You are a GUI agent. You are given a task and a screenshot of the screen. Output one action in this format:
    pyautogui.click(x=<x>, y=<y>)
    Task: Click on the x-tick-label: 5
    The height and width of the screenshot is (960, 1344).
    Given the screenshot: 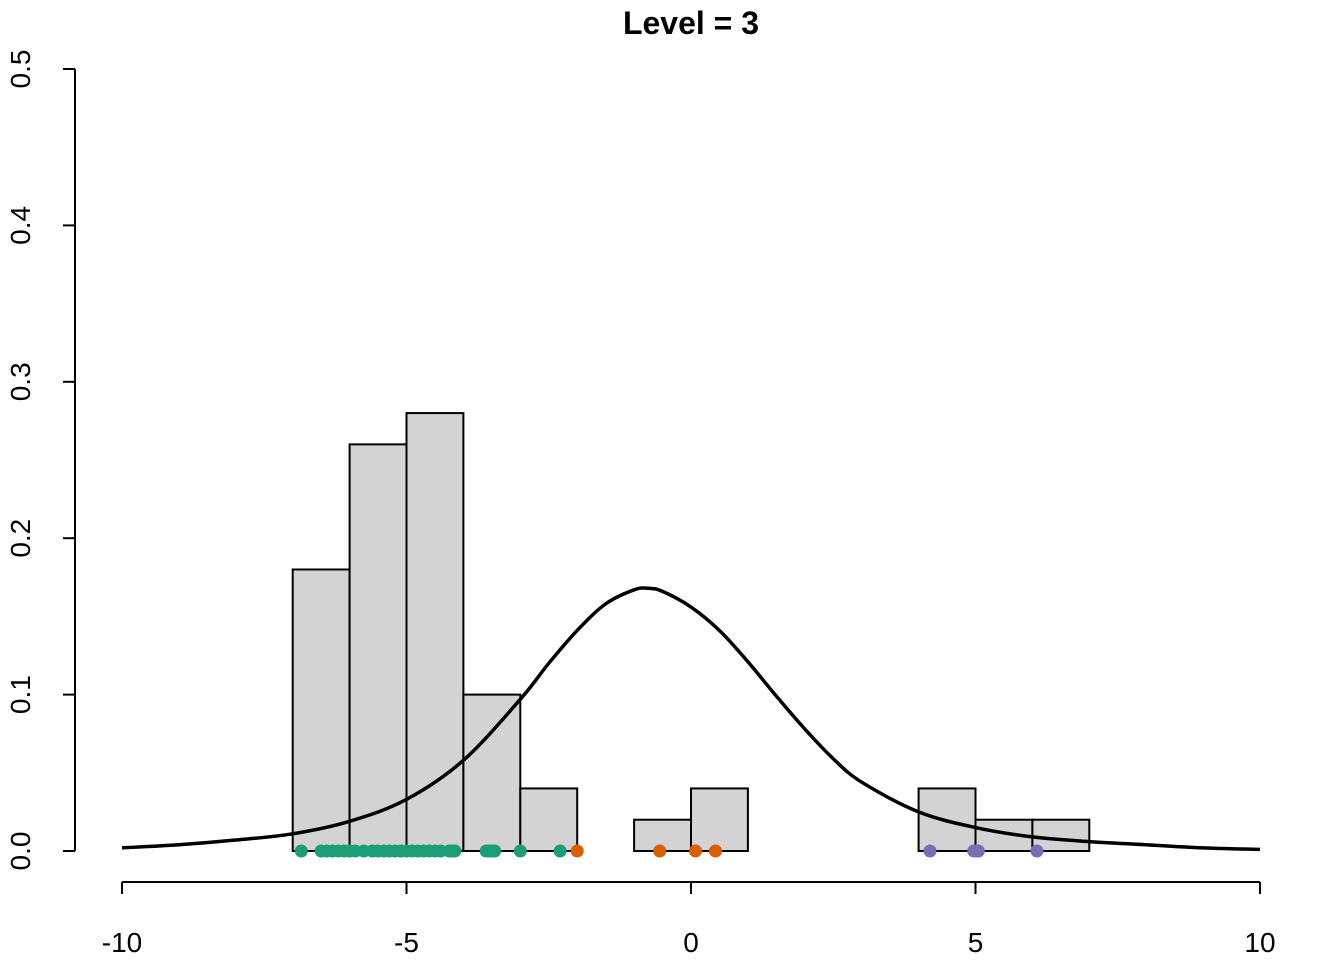 What is the action you would take?
    pyautogui.click(x=976, y=942)
    